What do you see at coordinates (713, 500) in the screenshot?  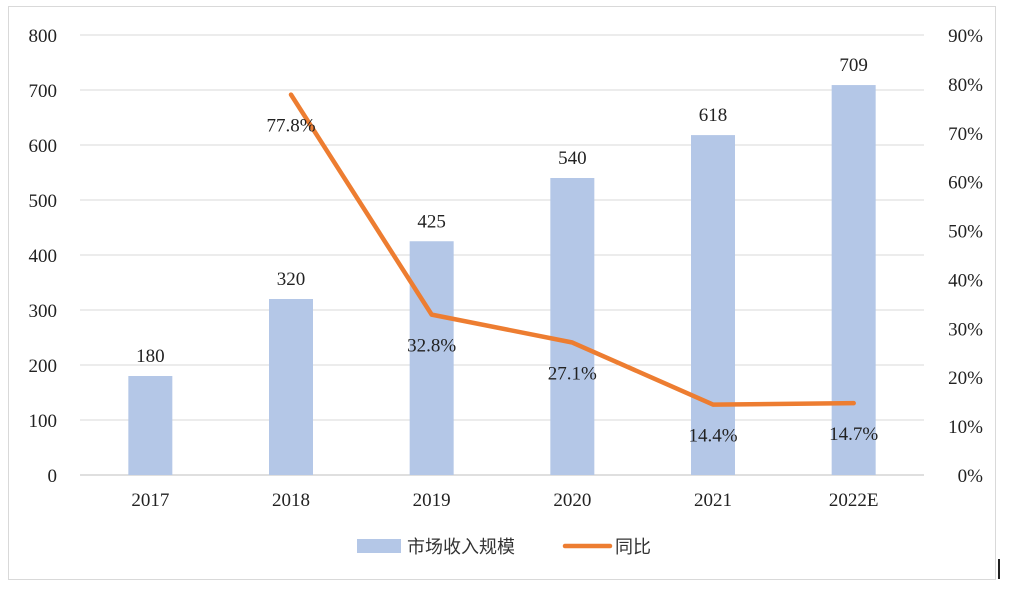 I see `x-tick-label: 2021` at bounding box center [713, 500].